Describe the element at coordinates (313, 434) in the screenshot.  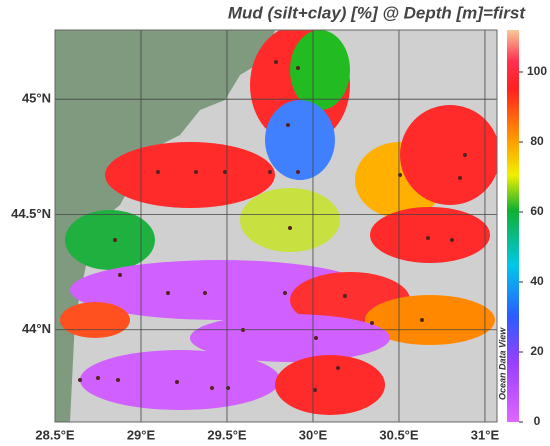
I see `x-tick-label: 30°E` at that location.